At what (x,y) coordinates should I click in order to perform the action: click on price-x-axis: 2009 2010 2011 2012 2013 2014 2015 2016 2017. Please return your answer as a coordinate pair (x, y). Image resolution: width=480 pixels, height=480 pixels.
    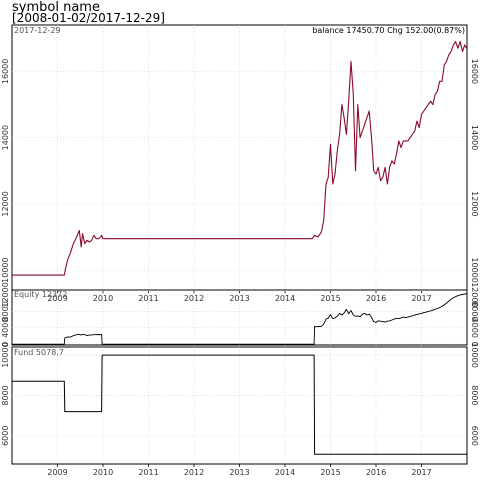
    Looking at the image, I should click on (239, 296).